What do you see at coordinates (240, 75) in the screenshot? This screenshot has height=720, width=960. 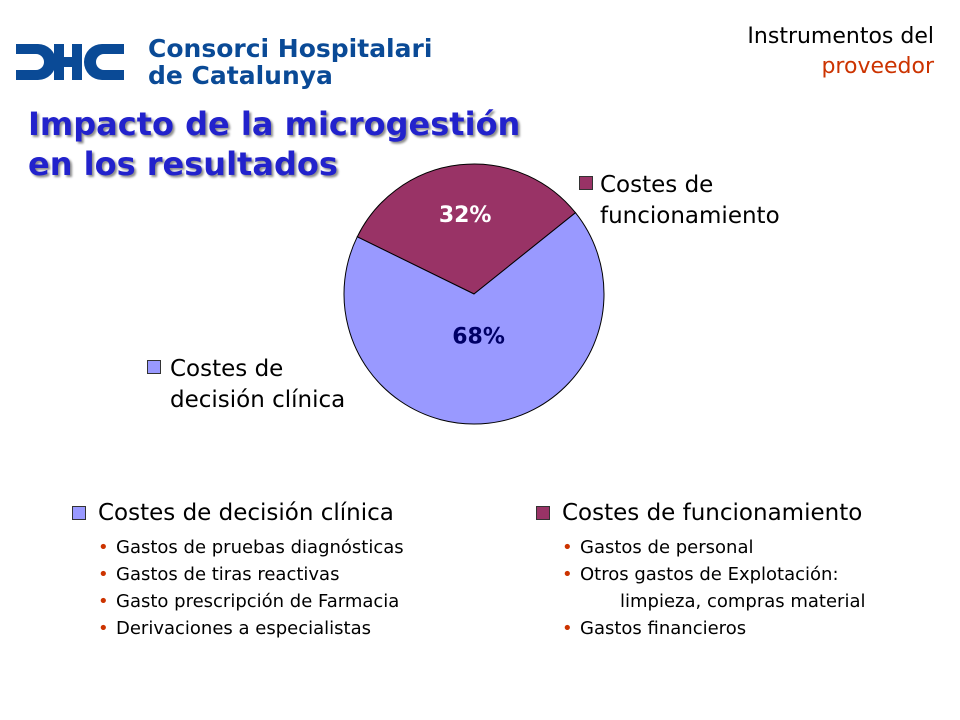 I see `logo-text-line2: de Catalunya` at bounding box center [240, 75].